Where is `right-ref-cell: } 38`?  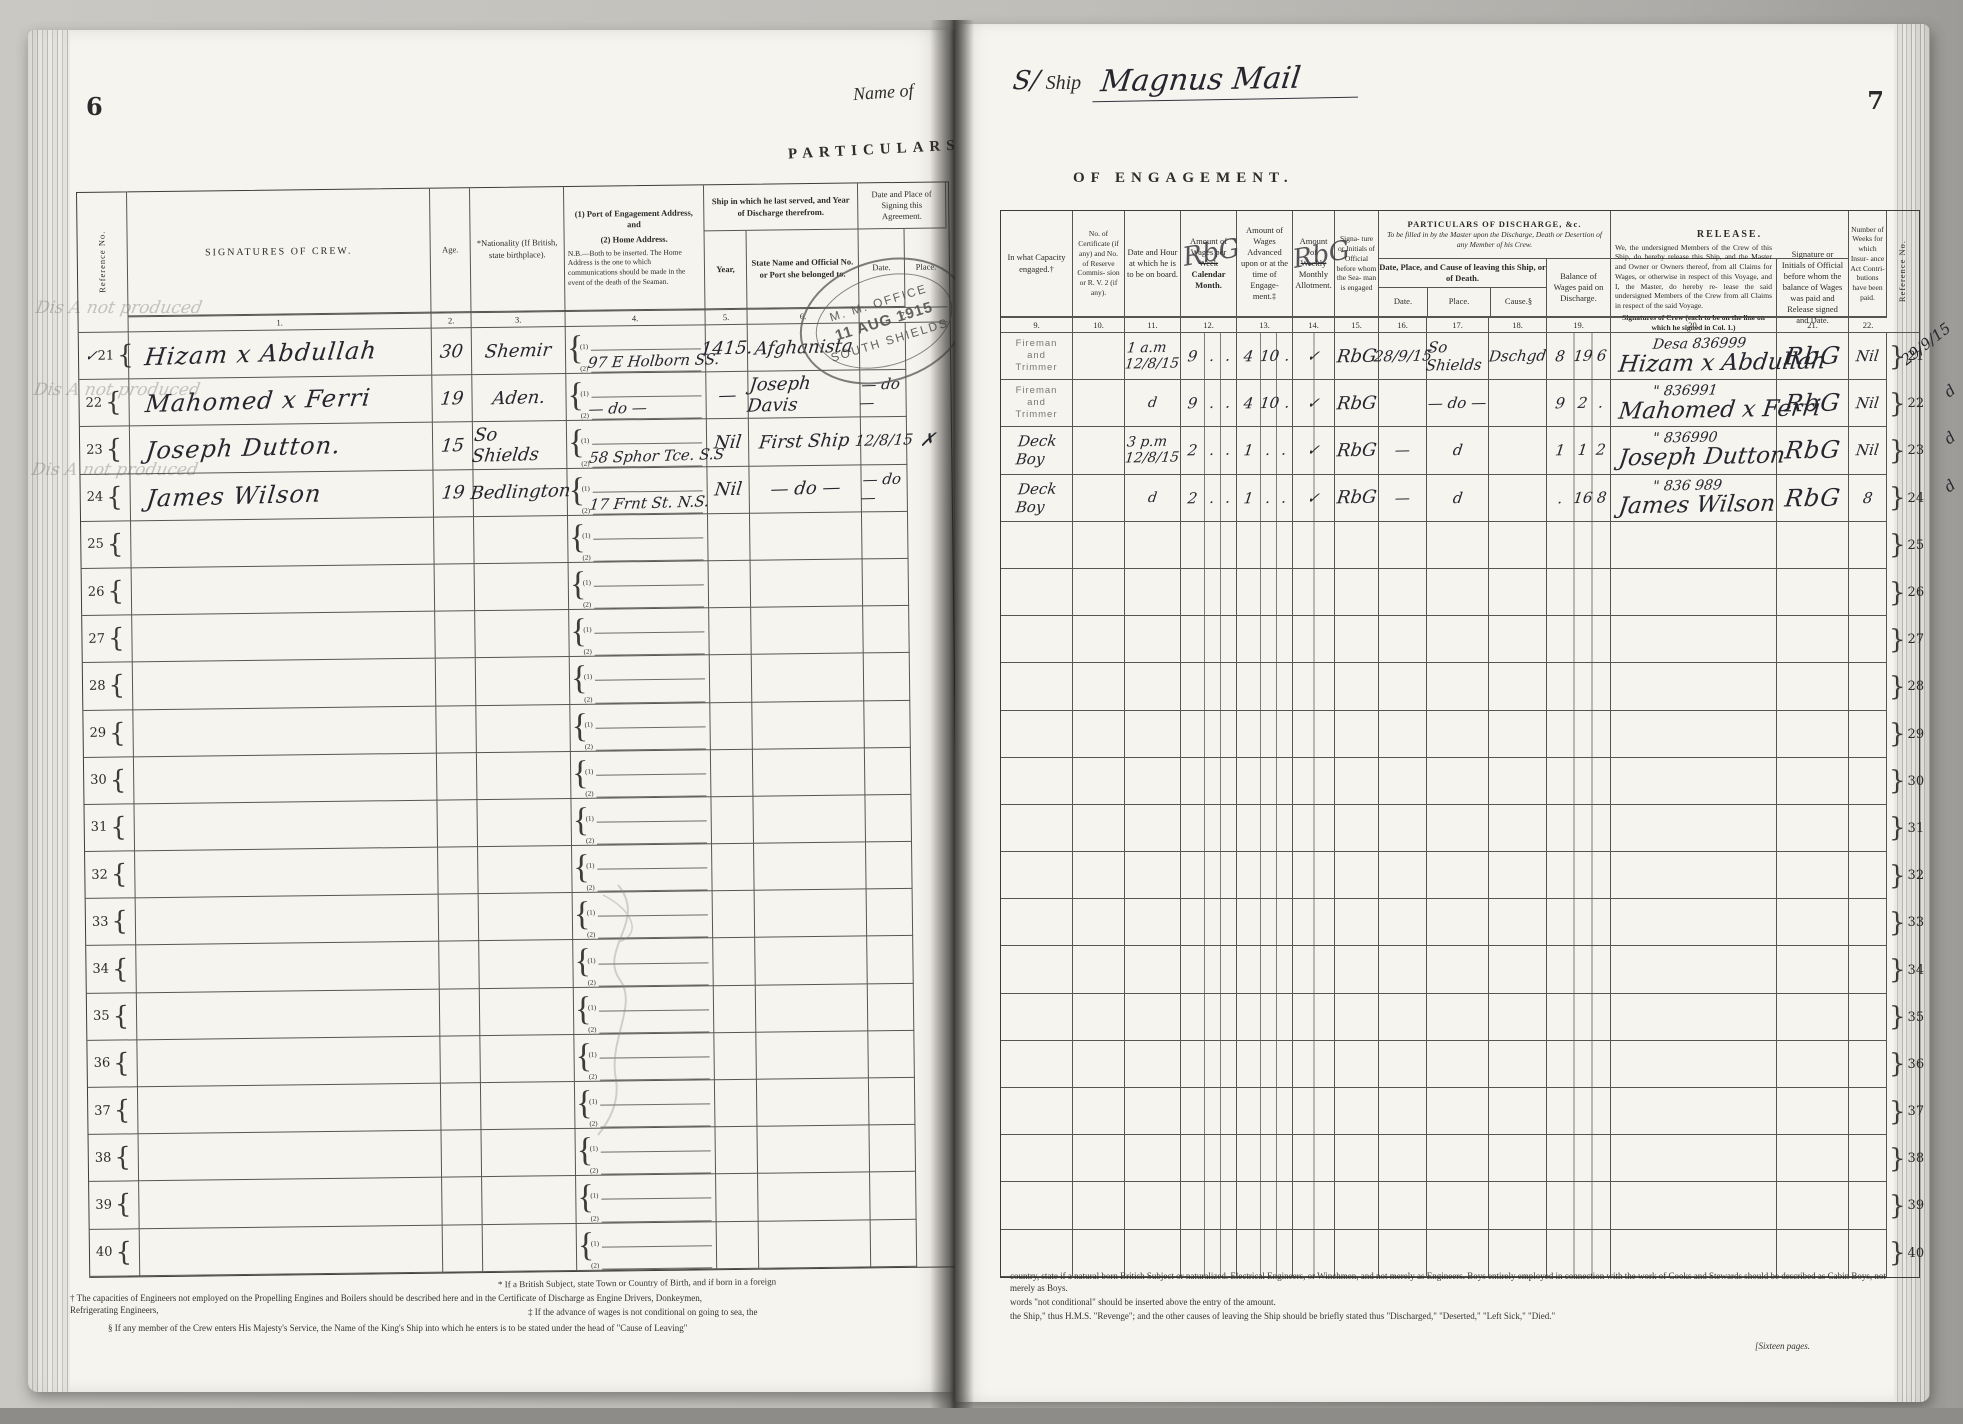 right-ref-cell: } 38 is located at coordinates (1905, 1158).